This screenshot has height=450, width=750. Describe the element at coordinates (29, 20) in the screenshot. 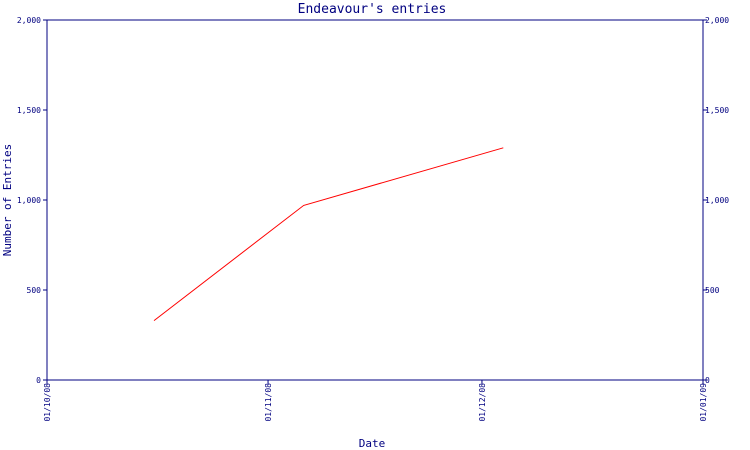

I see `y-tick-label-left: 2,000` at that location.